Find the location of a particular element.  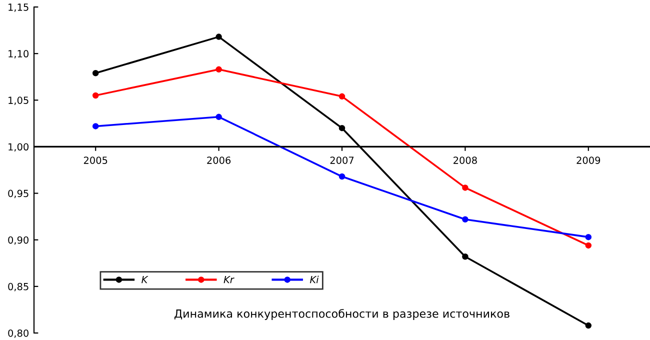

x-tick-label: 2007 is located at coordinates (342, 160).